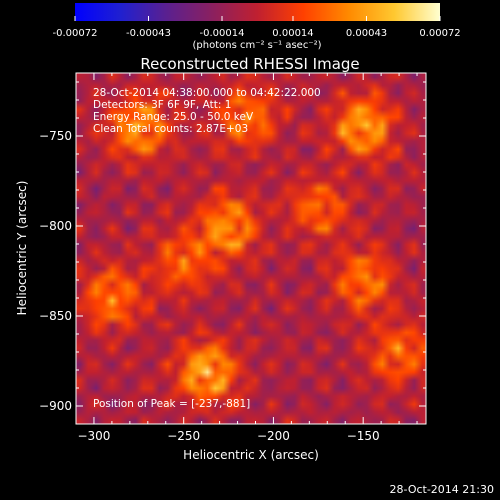 The height and width of the screenshot is (500, 500). I want to click on colorbar-tick-label: -0.00043, so click(148, 33).